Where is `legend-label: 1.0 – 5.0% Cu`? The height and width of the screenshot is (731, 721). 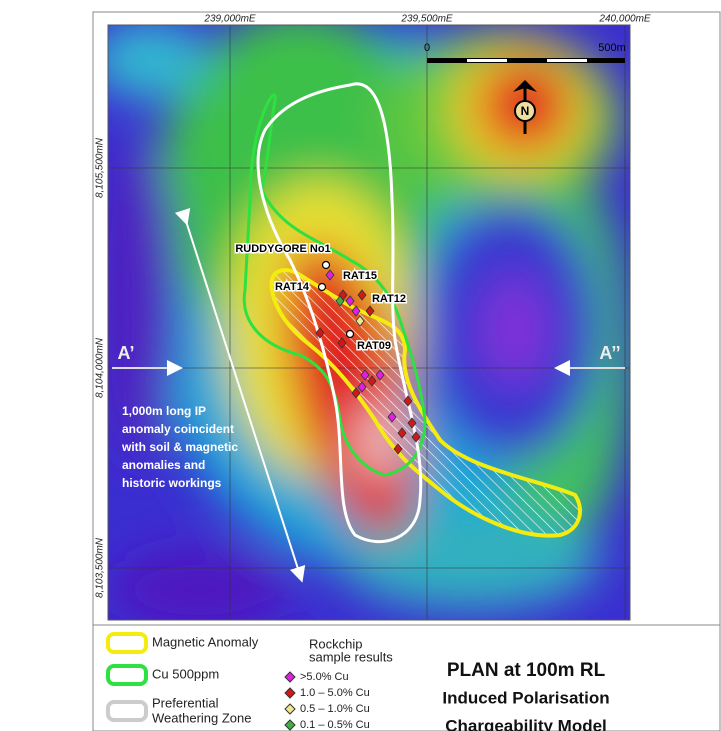 legend-label: 1.0 – 5.0% Cu is located at coordinates (335, 693).